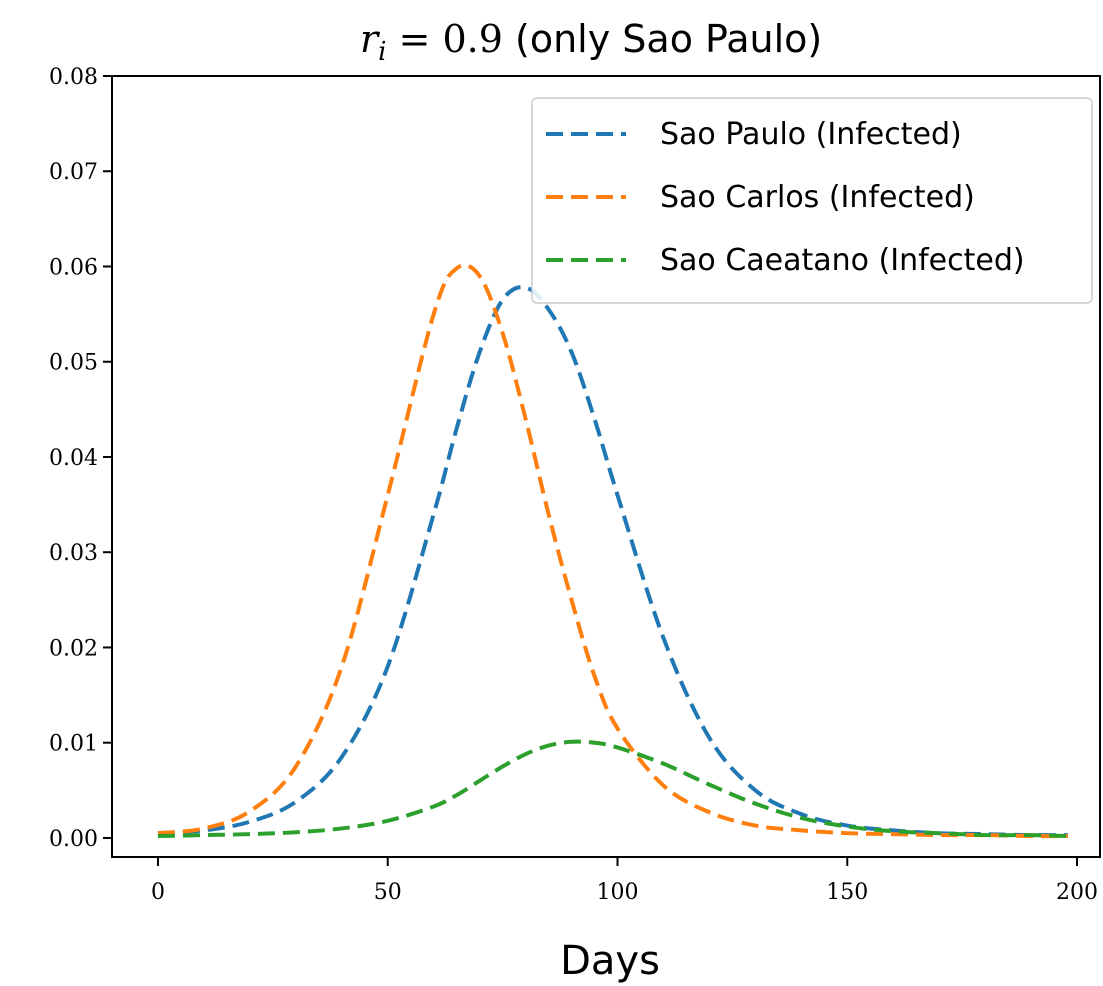  Describe the element at coordinates (382, 52) in the screenshot. I see `title-math-sub: i` at that location.